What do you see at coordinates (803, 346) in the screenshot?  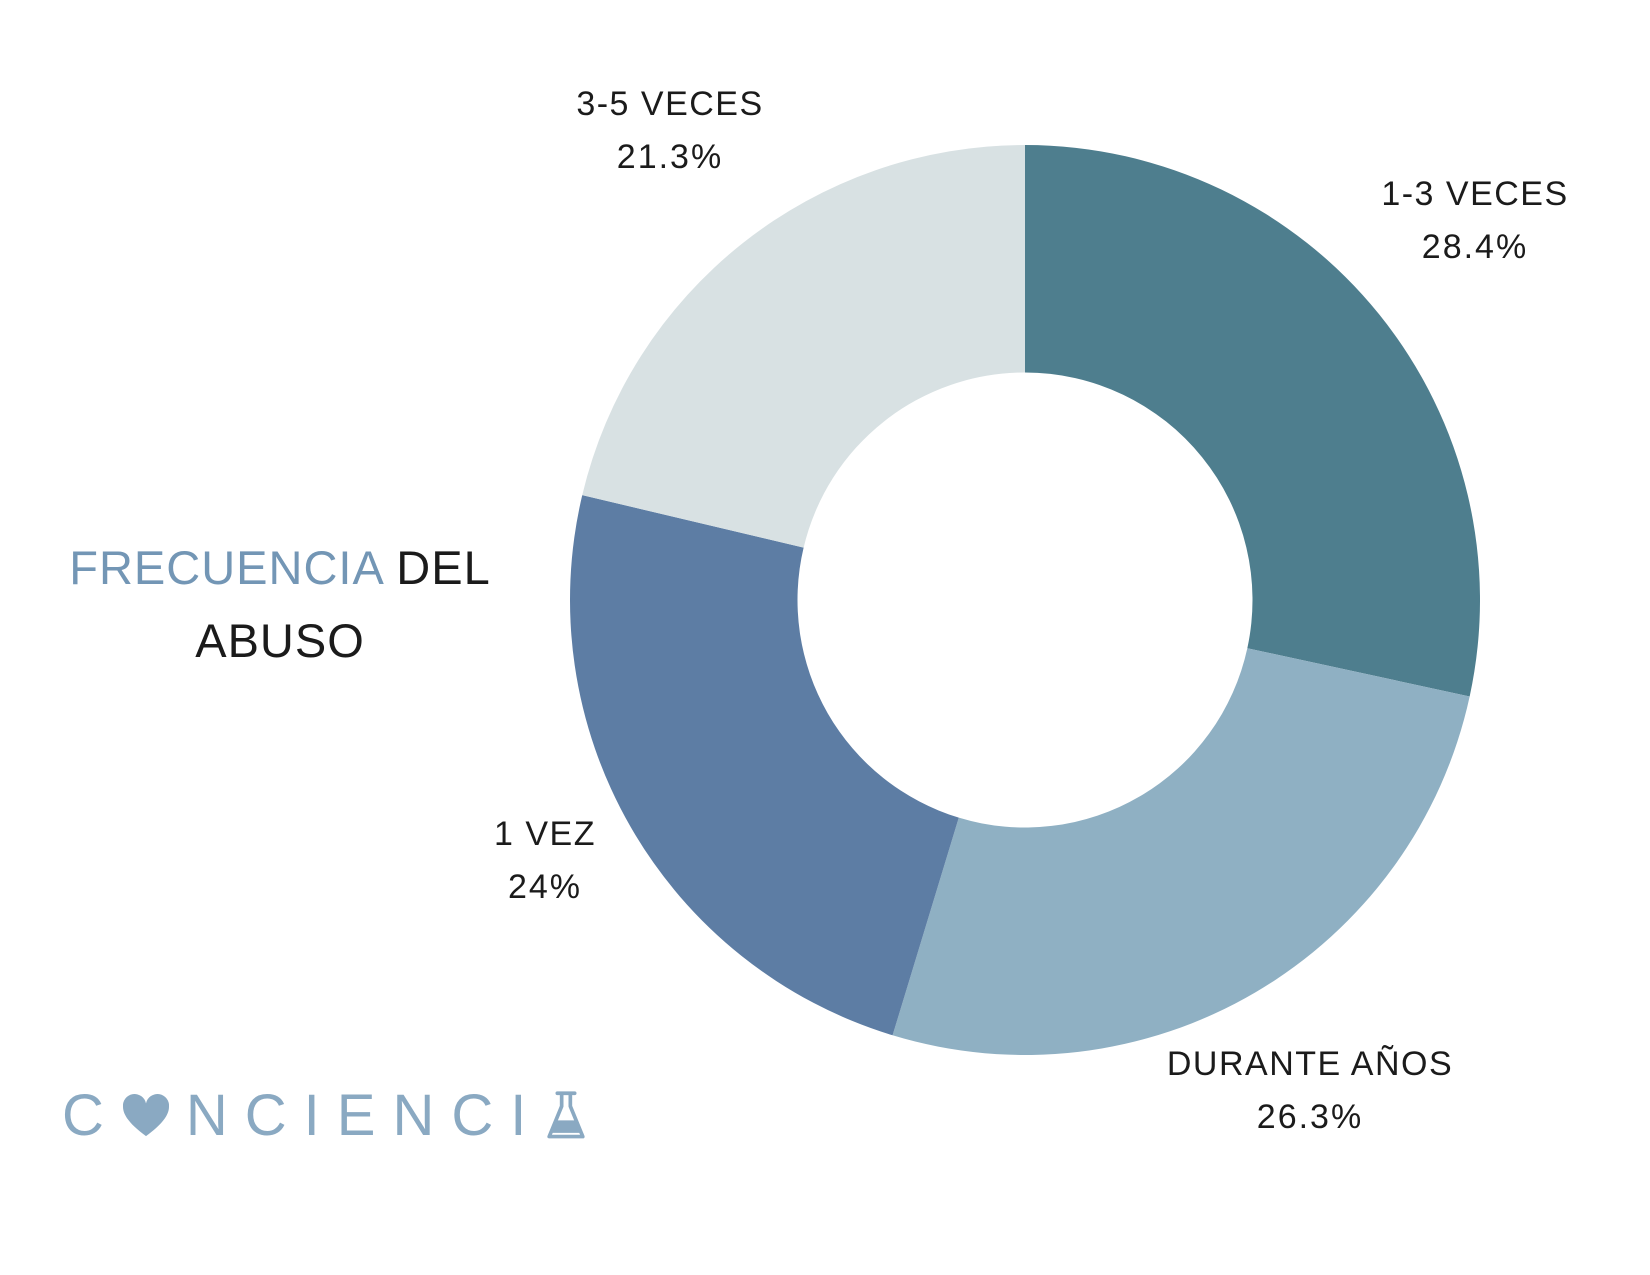 I see `donut-slice-3-5-veces` at bounding box center [803, 346].